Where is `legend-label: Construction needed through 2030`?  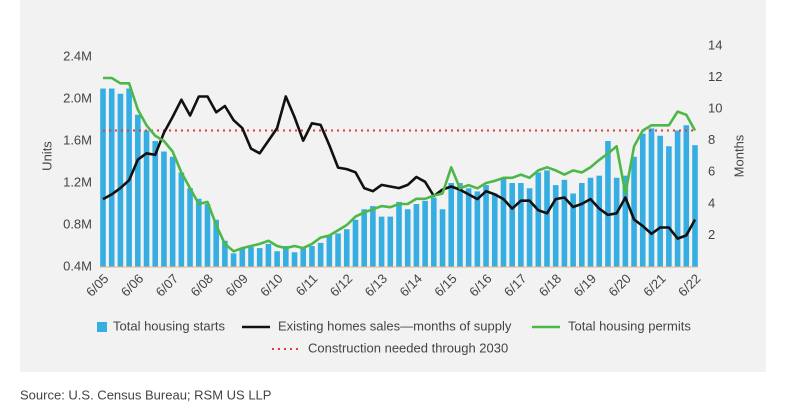
legend-label: Construction needed through 2030 is located at coordinates (408, 347).